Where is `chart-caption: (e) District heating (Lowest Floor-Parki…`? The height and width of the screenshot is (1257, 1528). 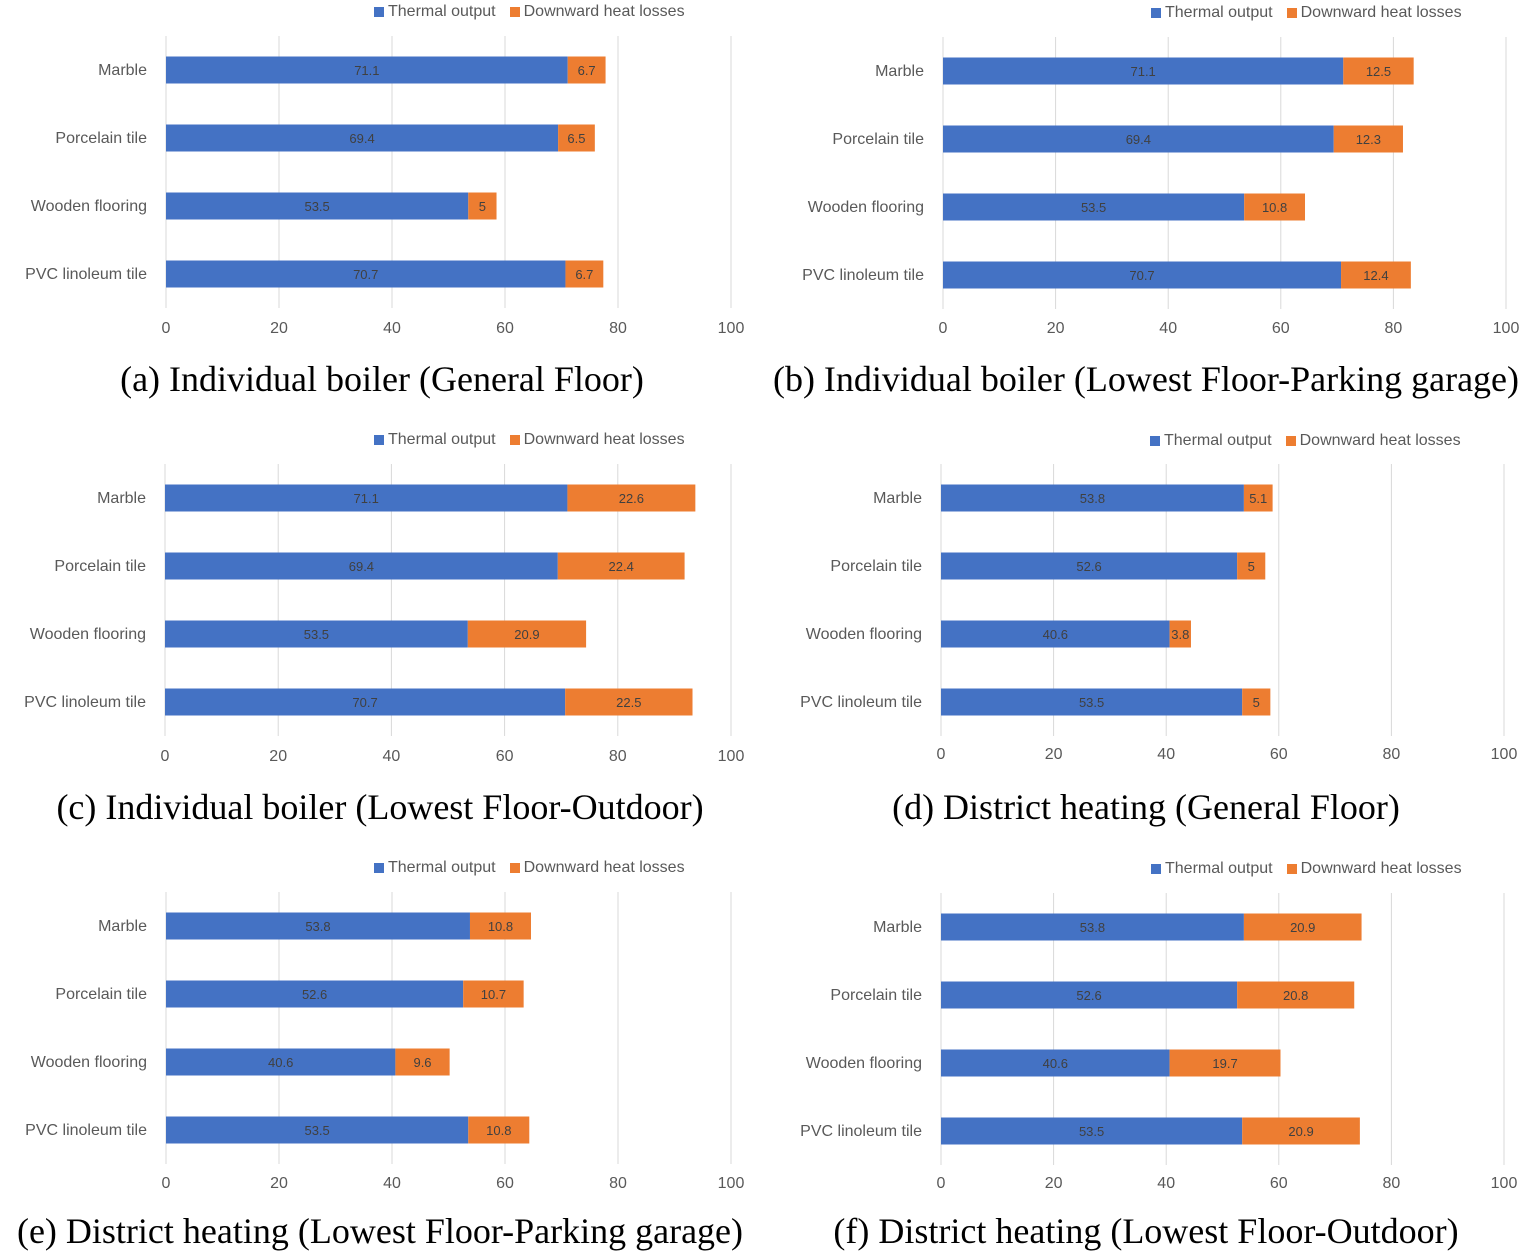 chart-caption: (e) District heating (Lowest Floor-Parki… is located at coordinates (380, 1231).